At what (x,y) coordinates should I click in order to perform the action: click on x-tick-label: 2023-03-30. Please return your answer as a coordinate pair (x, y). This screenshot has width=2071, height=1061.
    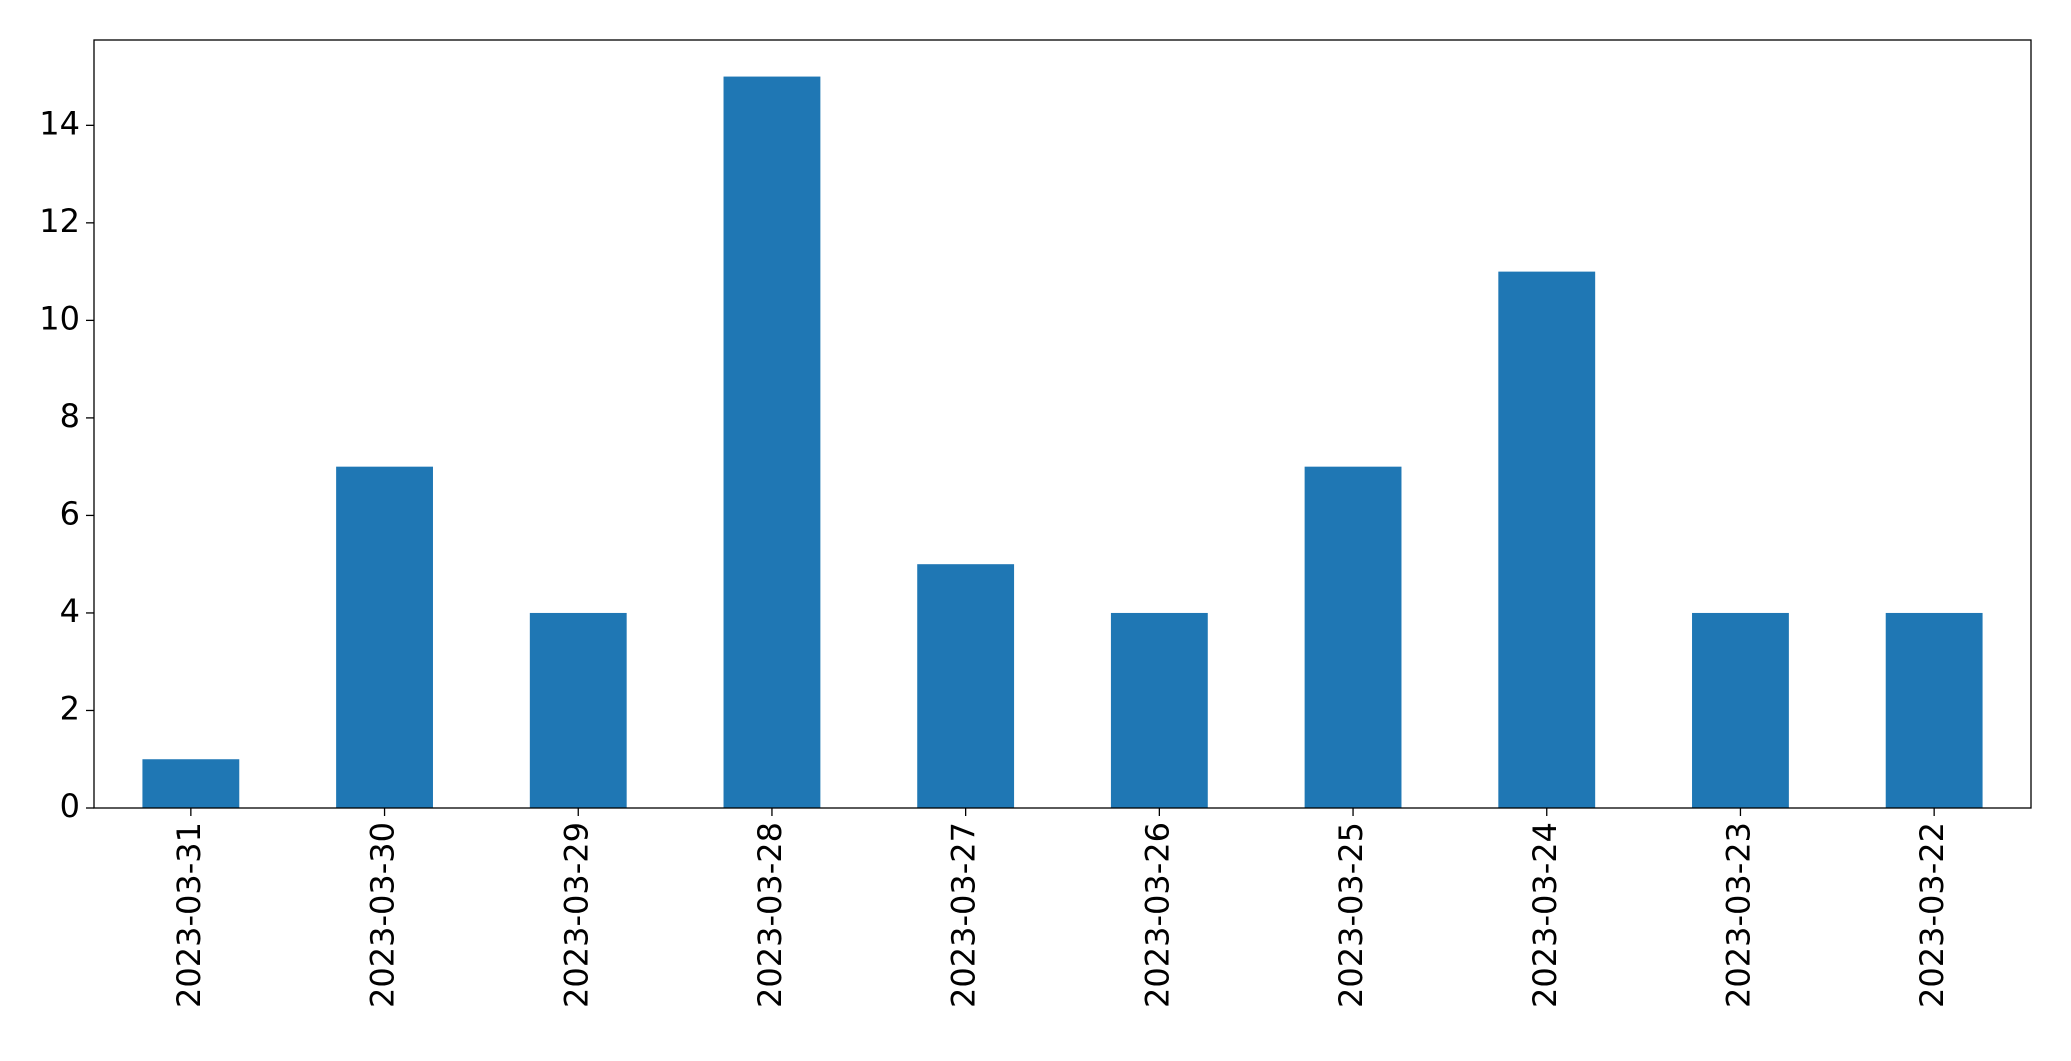
    Looking at the image, I should click on (383, 915).